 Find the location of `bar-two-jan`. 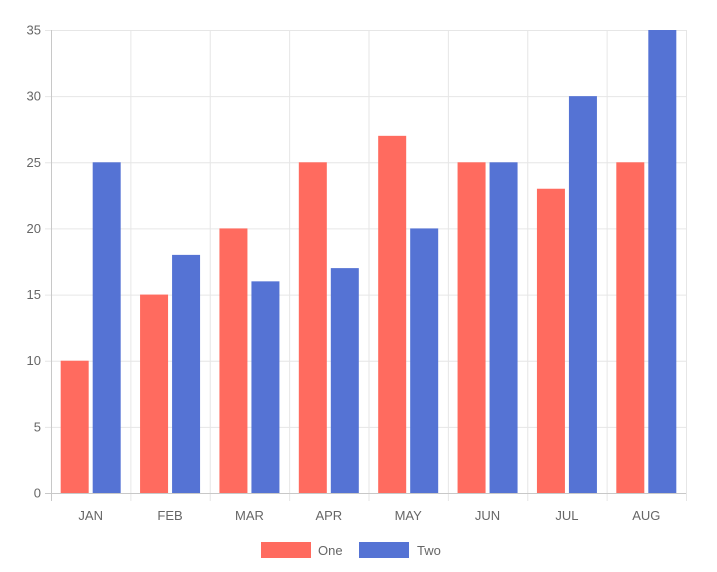

bar-two-jan is located at coordinates (106, 328).